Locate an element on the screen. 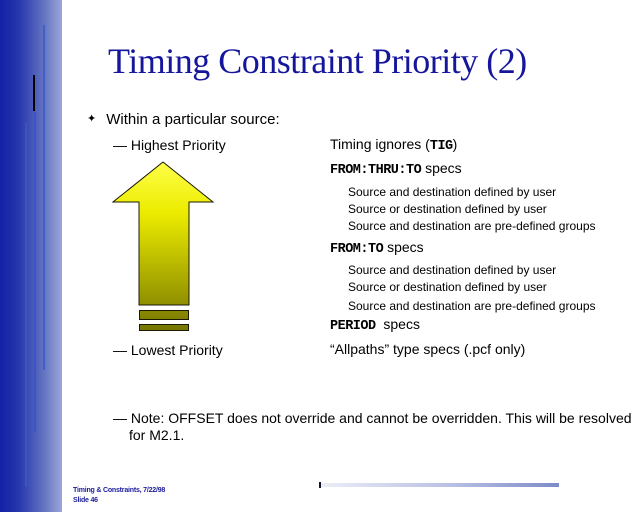 The height and width of the screenshot is (512, 640). spec-row-from-thru-to: FROM:THRU:TO specs is located at coordinates (396, 169).